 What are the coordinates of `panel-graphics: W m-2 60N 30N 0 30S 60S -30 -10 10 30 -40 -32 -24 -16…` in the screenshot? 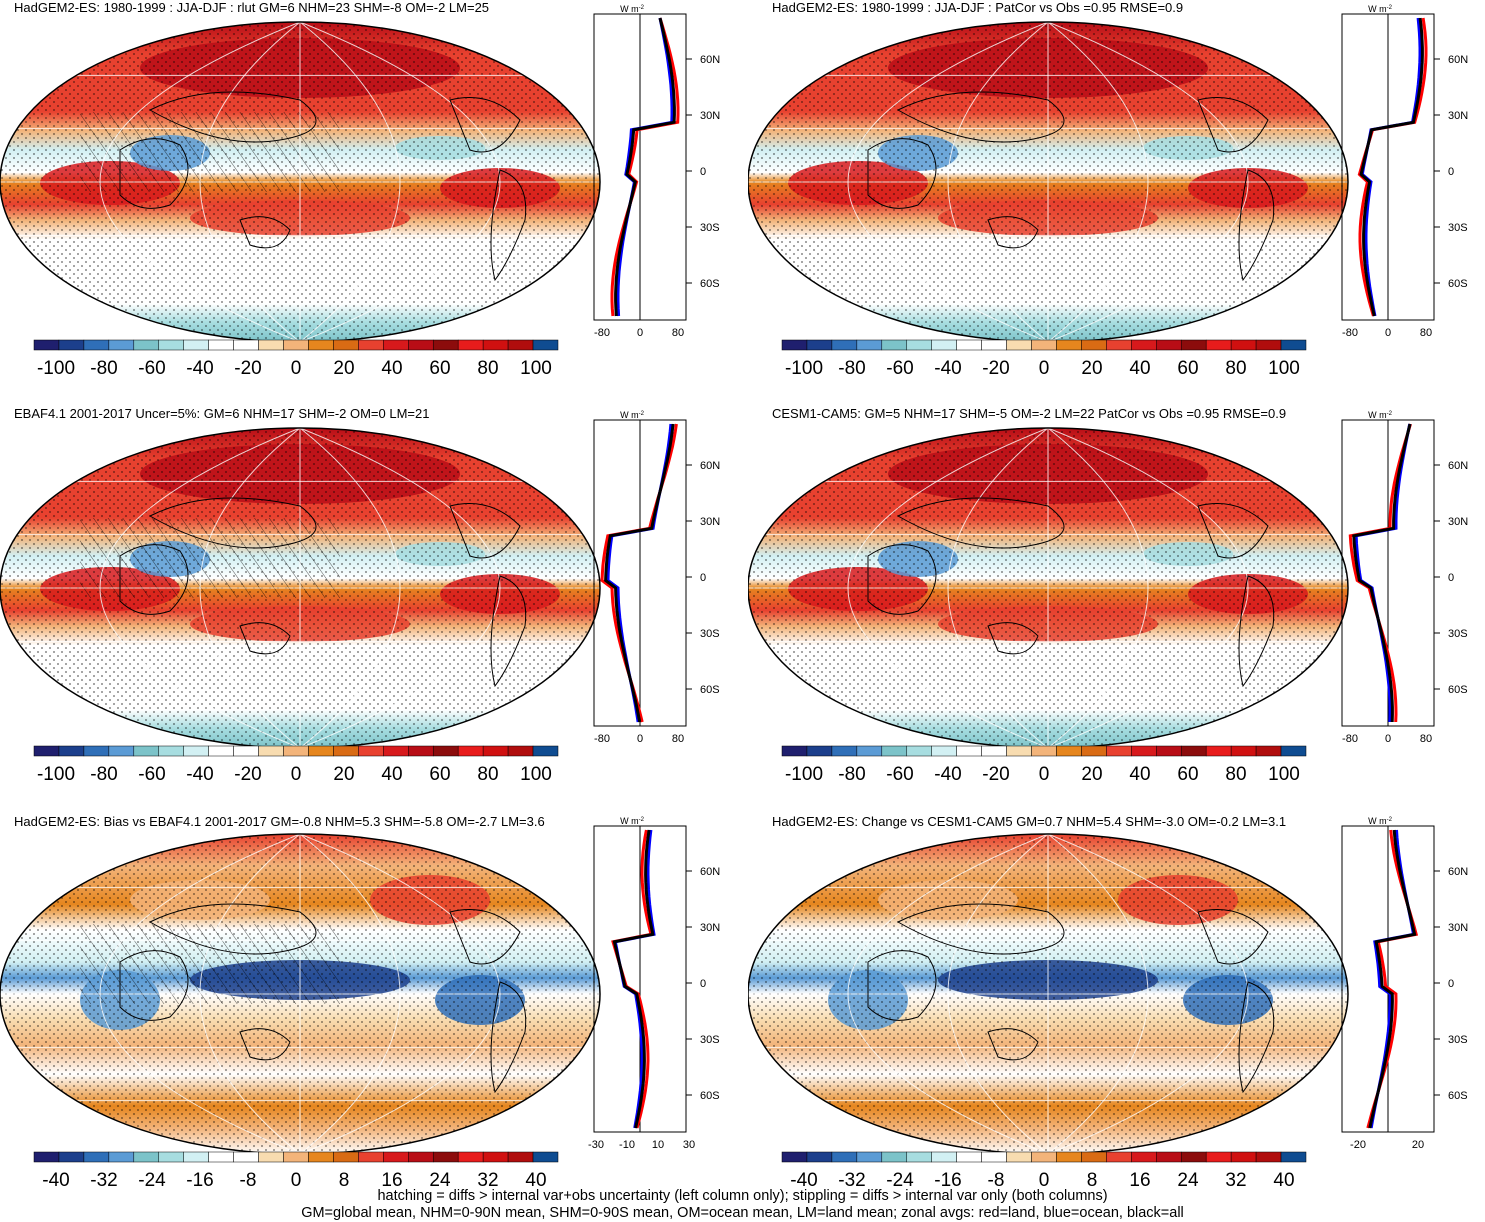 It's located at (360, 1003).